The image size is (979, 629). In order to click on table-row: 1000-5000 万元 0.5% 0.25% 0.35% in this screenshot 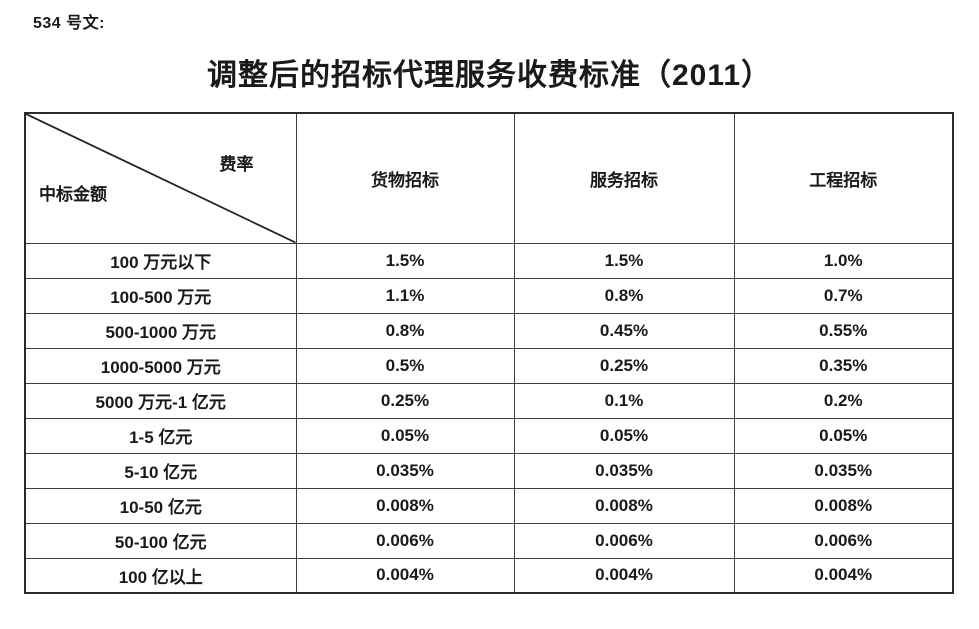, I will do `click(489, 365)`.